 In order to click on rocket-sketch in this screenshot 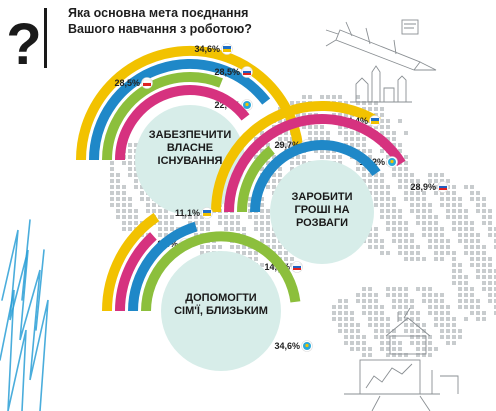, I will do `click(381, 45)`.